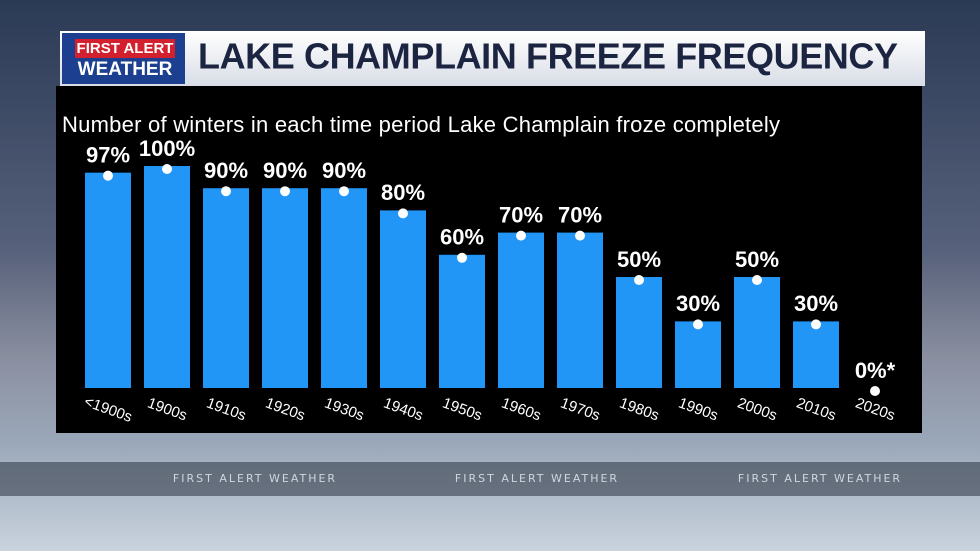  Describe the element at coordinates (108, 154) in the screenshot. I see `value-label: 97%` at that location.